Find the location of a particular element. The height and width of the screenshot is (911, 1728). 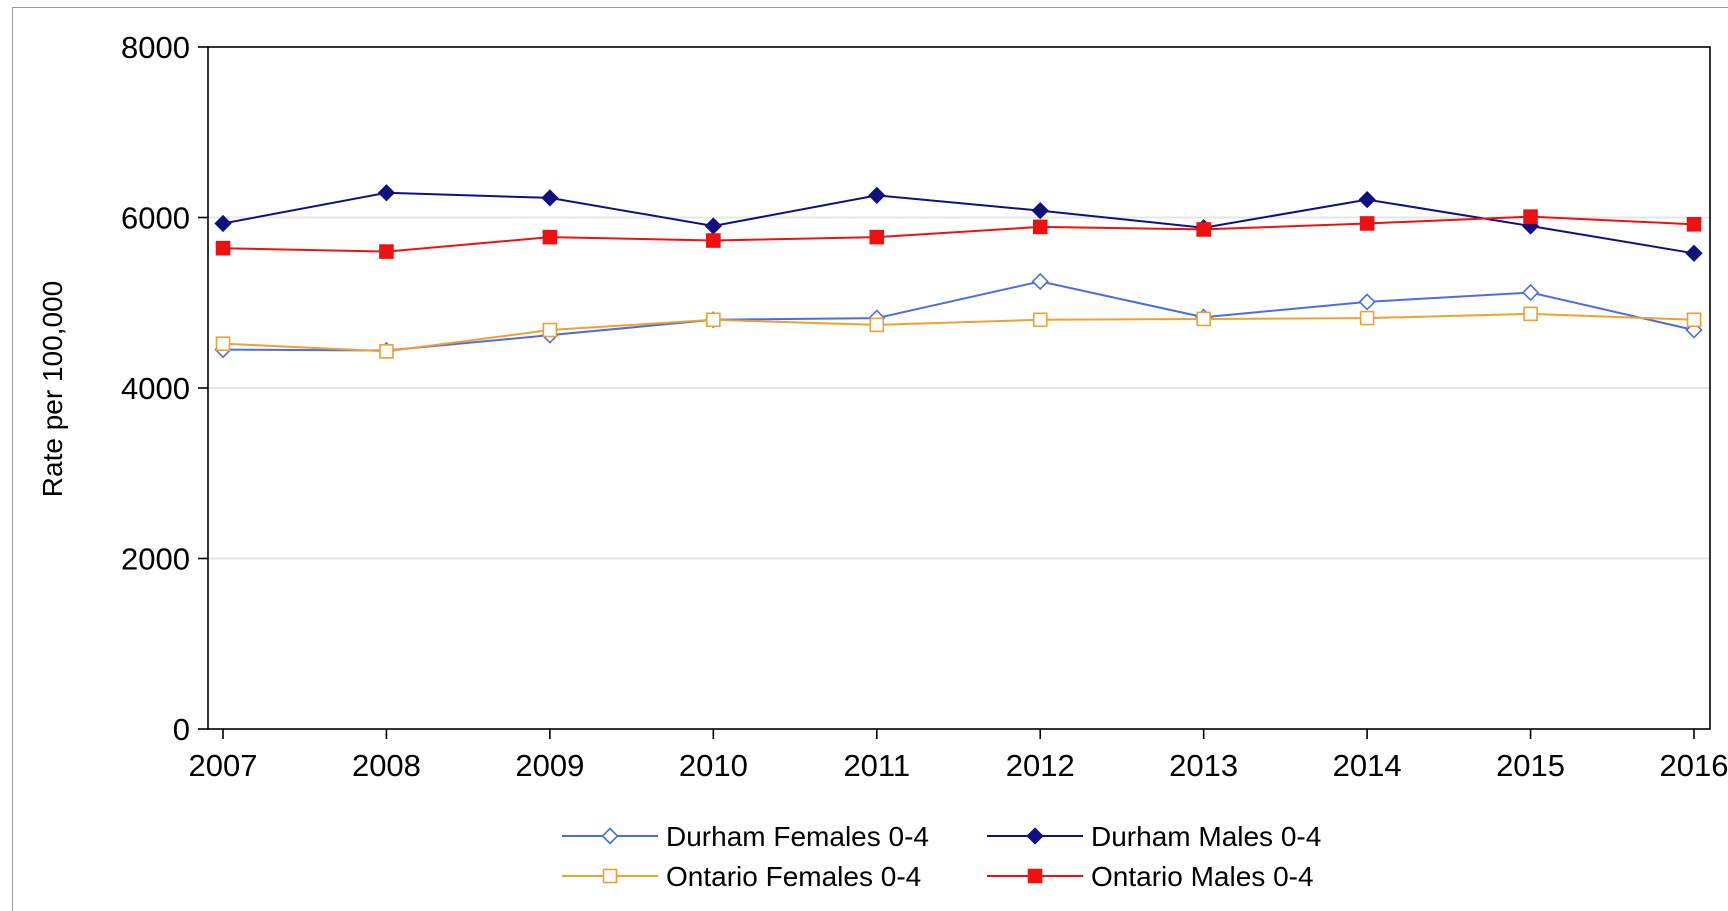

y-tick-label-4000: 4000 is located at coordinates (155, 388).